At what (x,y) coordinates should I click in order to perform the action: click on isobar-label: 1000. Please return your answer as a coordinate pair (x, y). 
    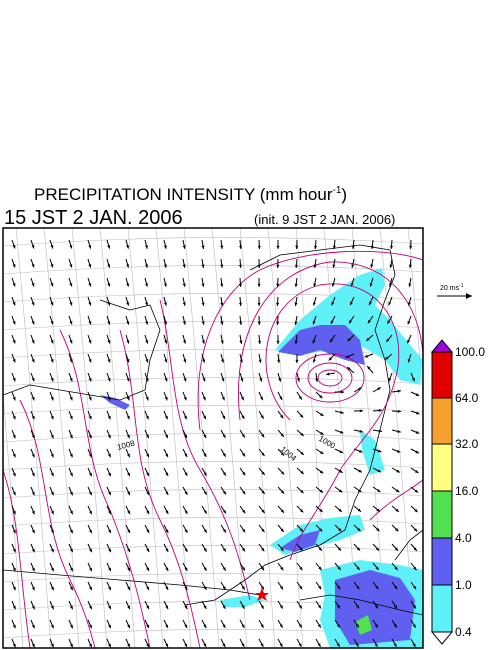
    Looking at the image, I should click on (327, 442).